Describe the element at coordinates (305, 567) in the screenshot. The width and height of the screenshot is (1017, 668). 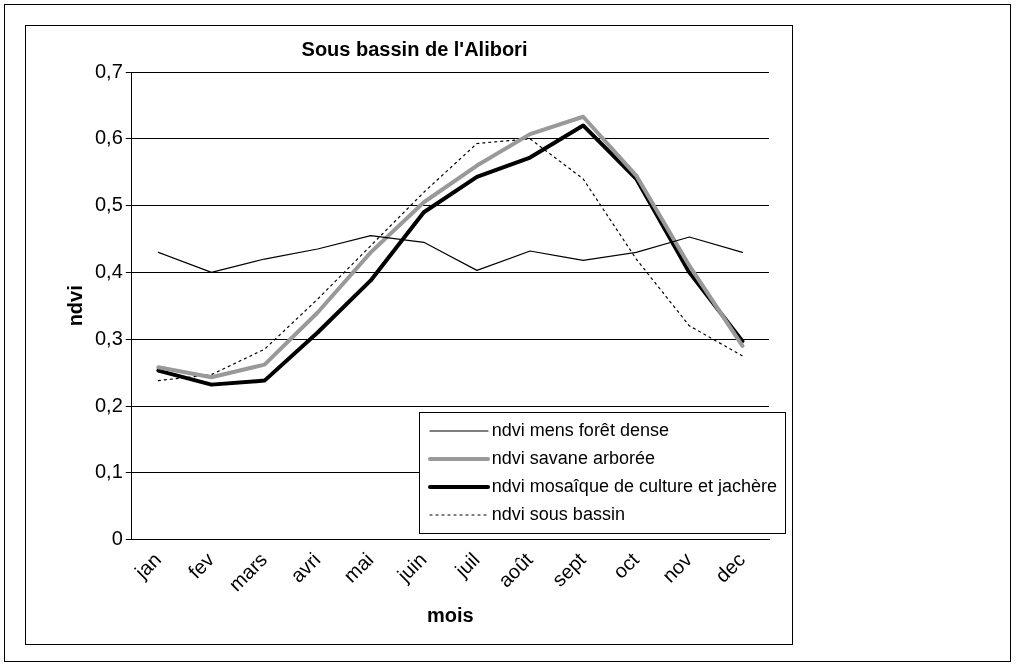
I see `x-tick-label: avri` at that location.